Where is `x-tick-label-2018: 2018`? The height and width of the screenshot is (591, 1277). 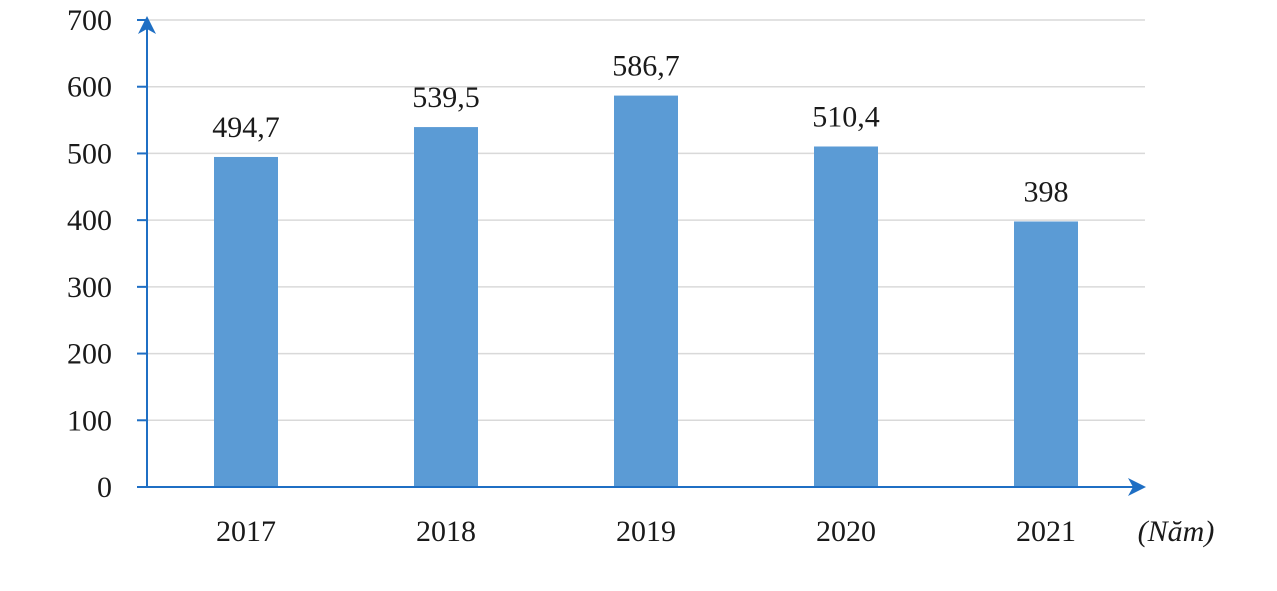
x-tick-label-2018: 2018 is located at coordinates (446, 531).